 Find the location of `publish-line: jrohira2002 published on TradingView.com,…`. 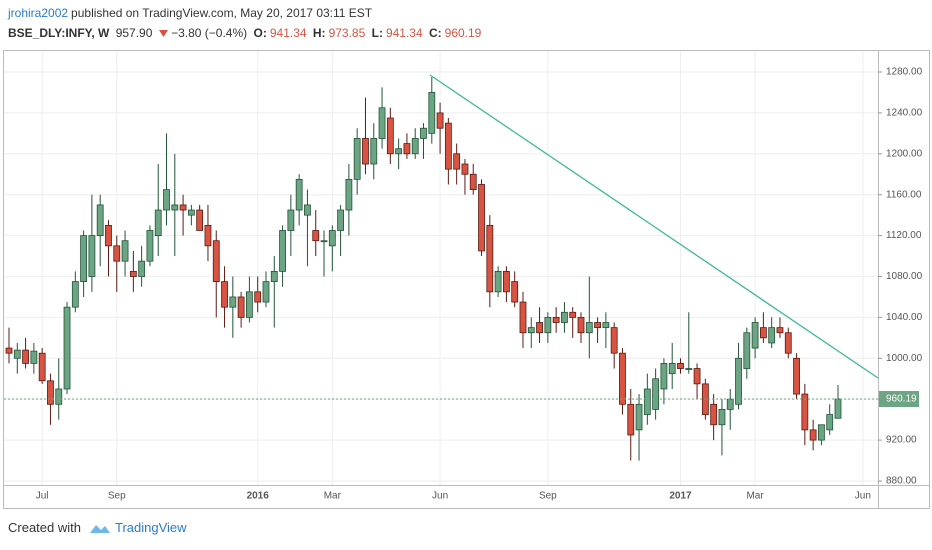

publish-line: jrohira2002 published on TradingView.com,… is located at coordinates (191, 13).